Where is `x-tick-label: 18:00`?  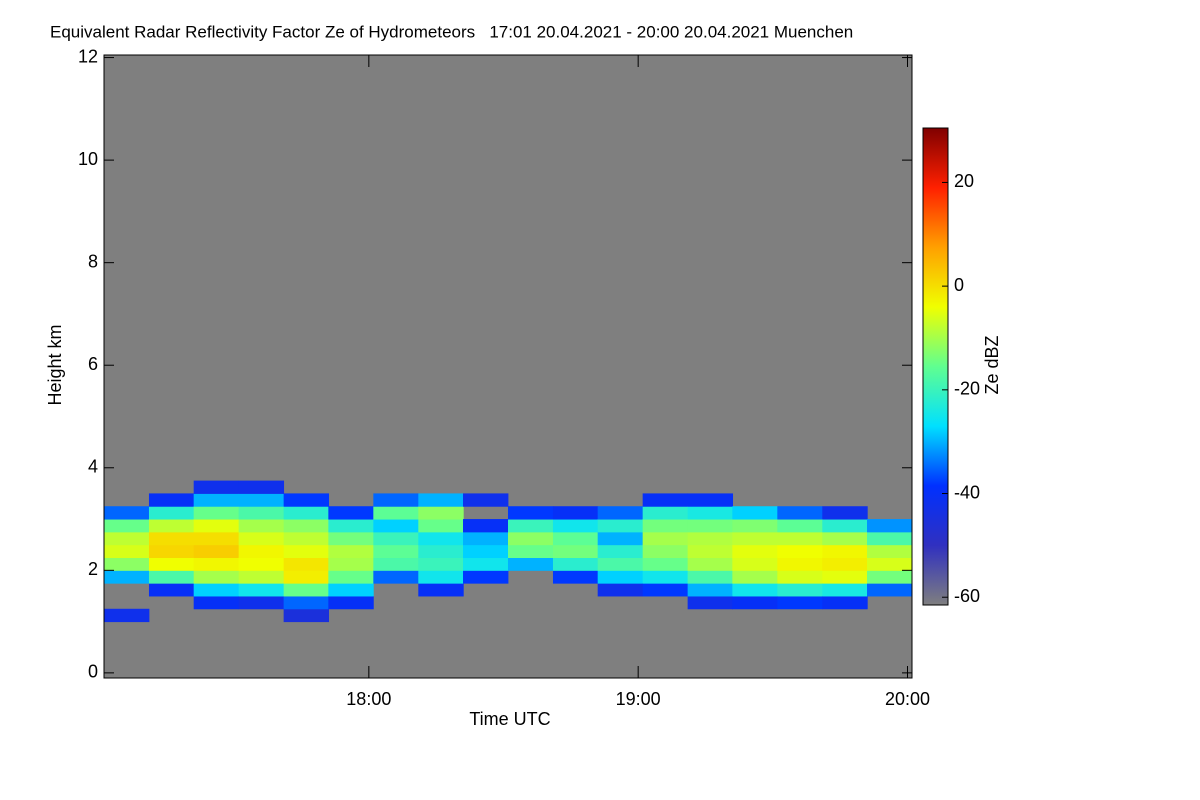 x-tick-label: 18:00 is located at coordinates (368, 699).